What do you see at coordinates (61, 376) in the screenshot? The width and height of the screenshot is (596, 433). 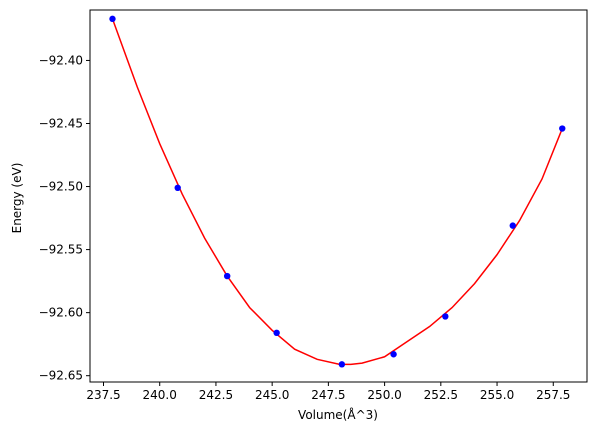 I see `y-tick-label: −92.65` at bounding box center [61, 376].